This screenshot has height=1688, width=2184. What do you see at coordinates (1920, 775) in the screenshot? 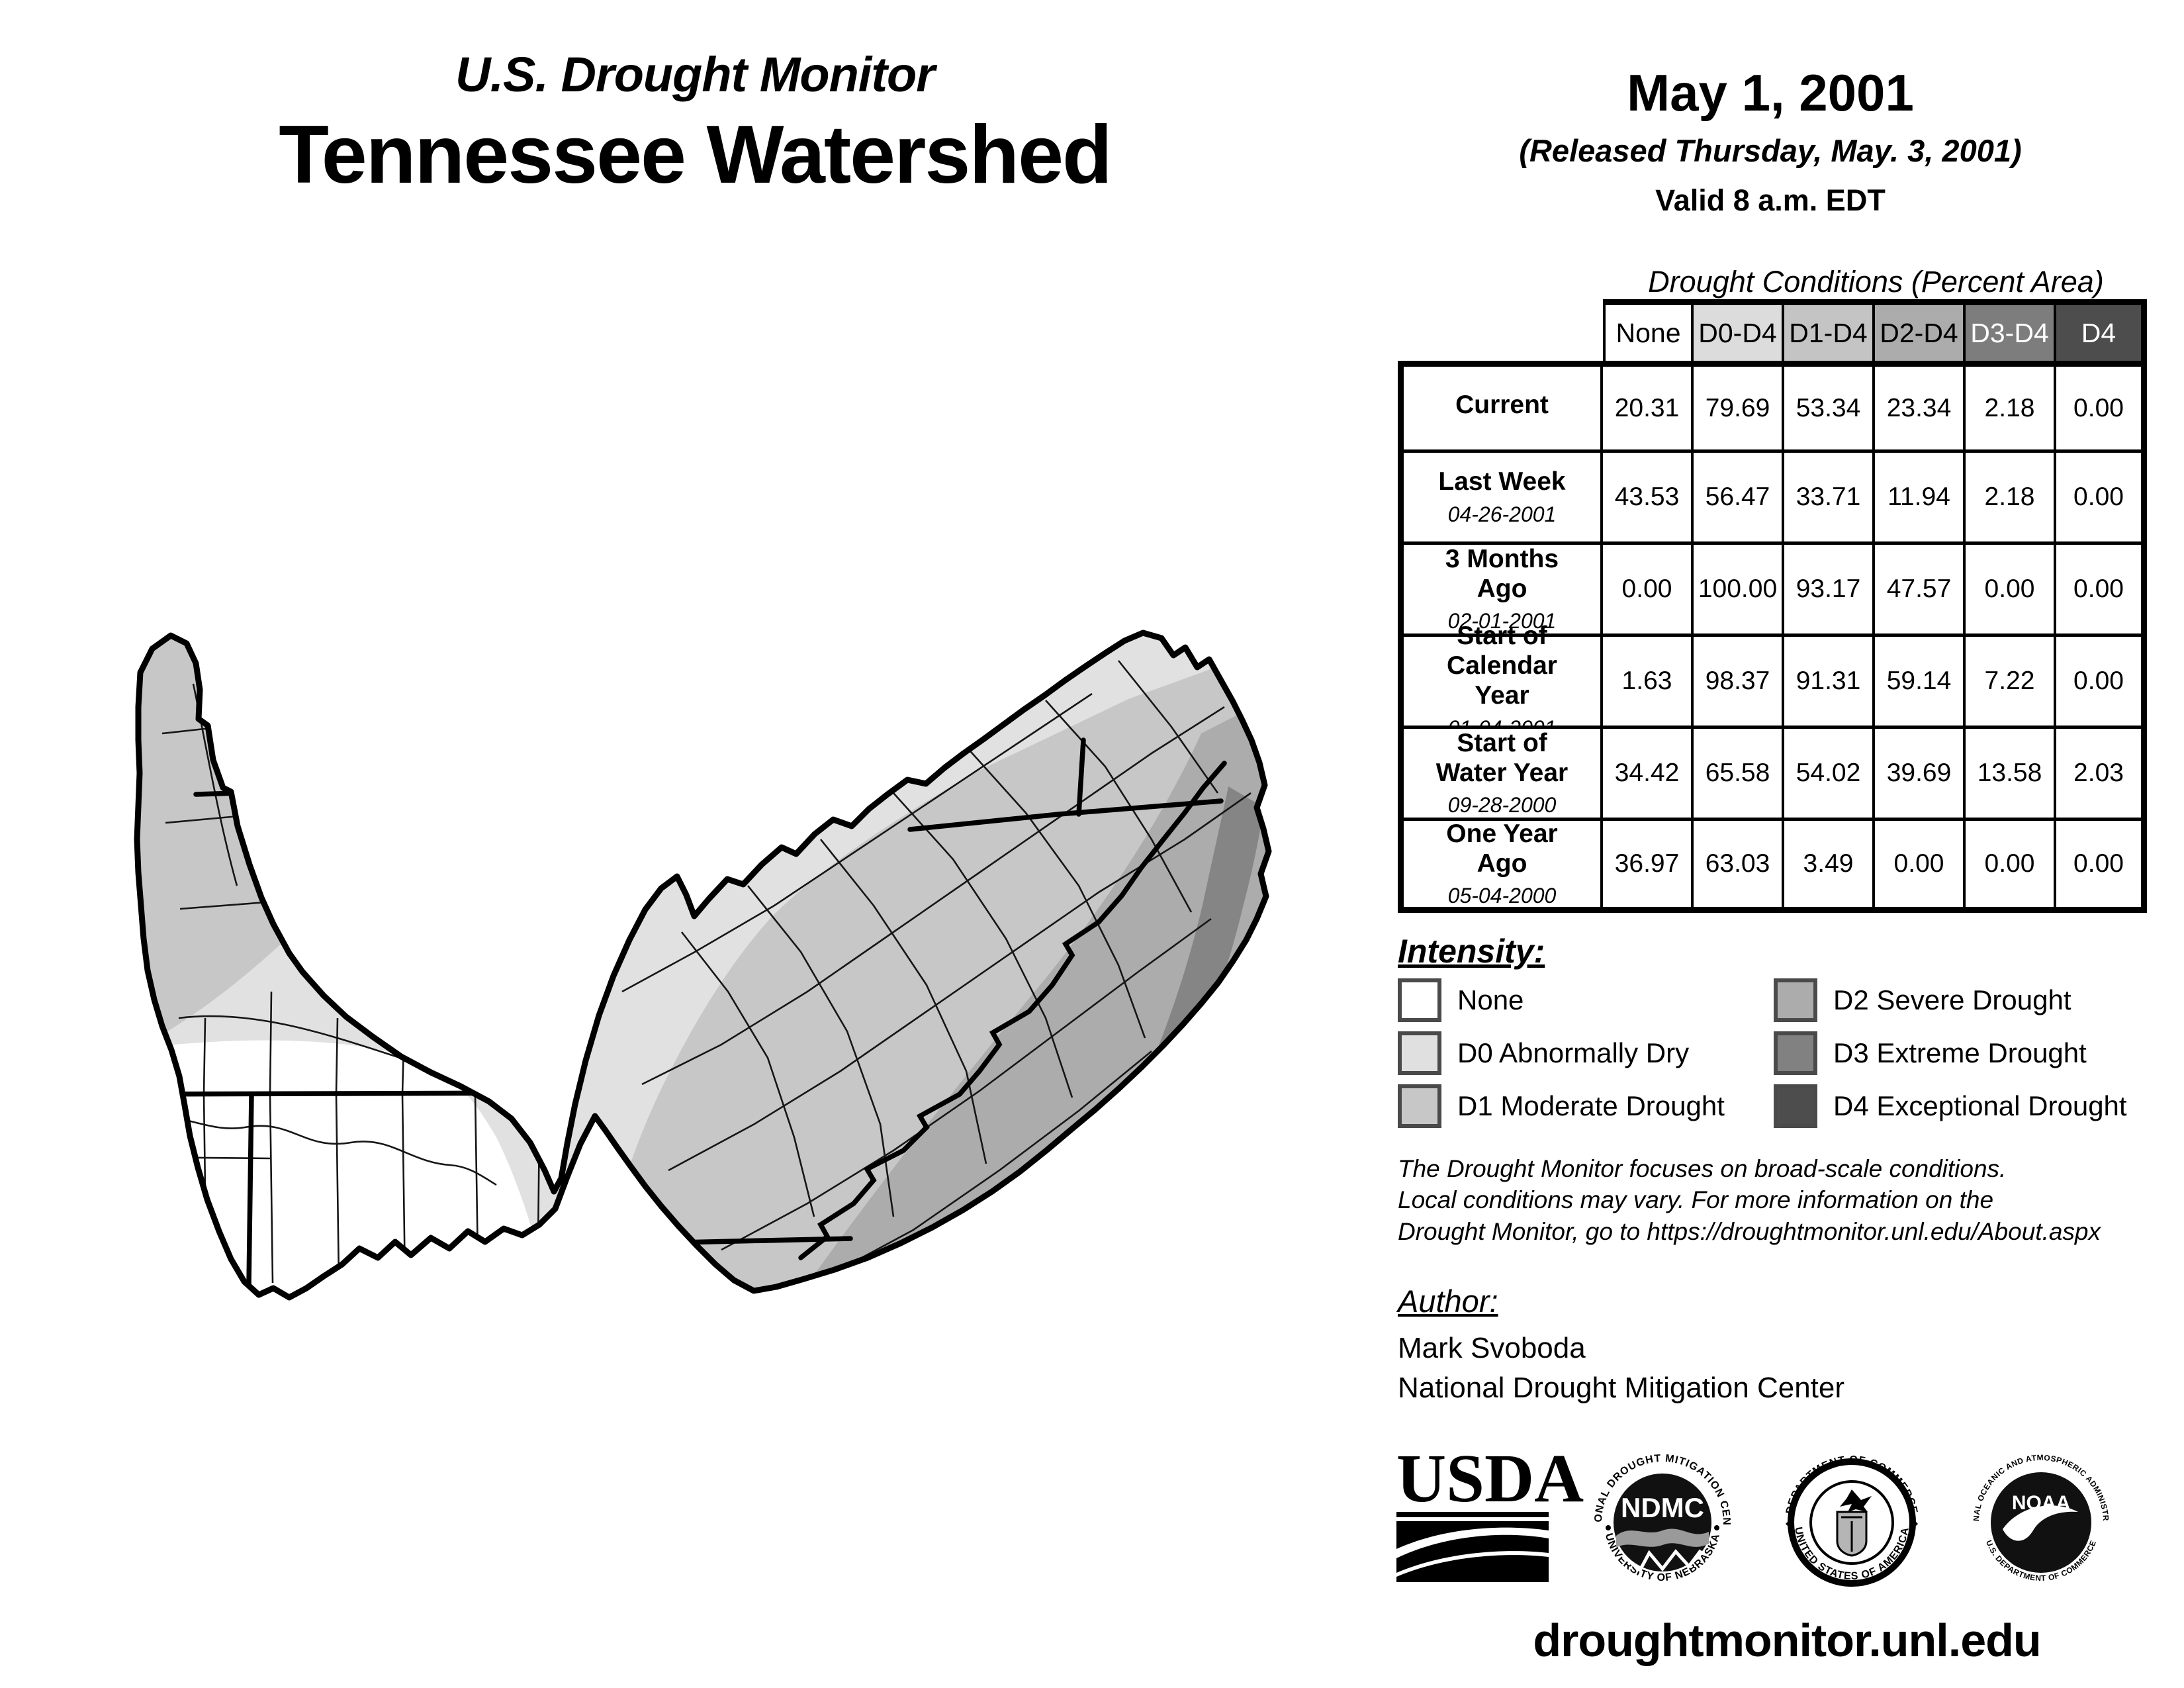
I see `table-value: 39.69` at bounding box center [1920, 775].